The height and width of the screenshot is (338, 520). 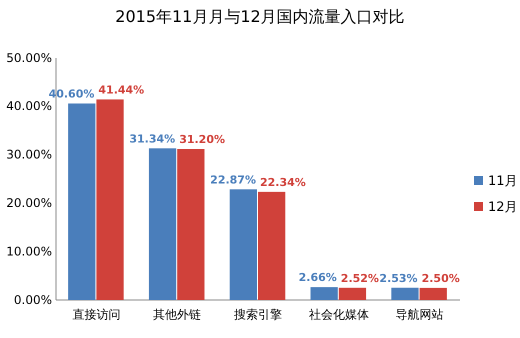 I want to click on x-tick-label: 其他外链, so click(x=177, y=315).